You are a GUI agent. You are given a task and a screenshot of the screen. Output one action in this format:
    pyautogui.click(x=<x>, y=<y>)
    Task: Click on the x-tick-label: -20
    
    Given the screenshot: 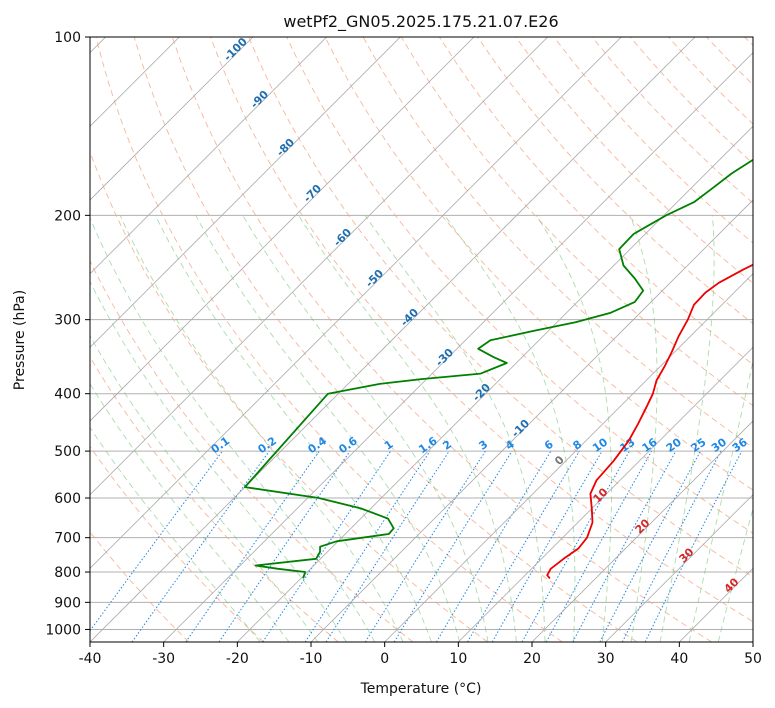 What is the action you would take?
    pyautogui.click(x=237, y=659)
    